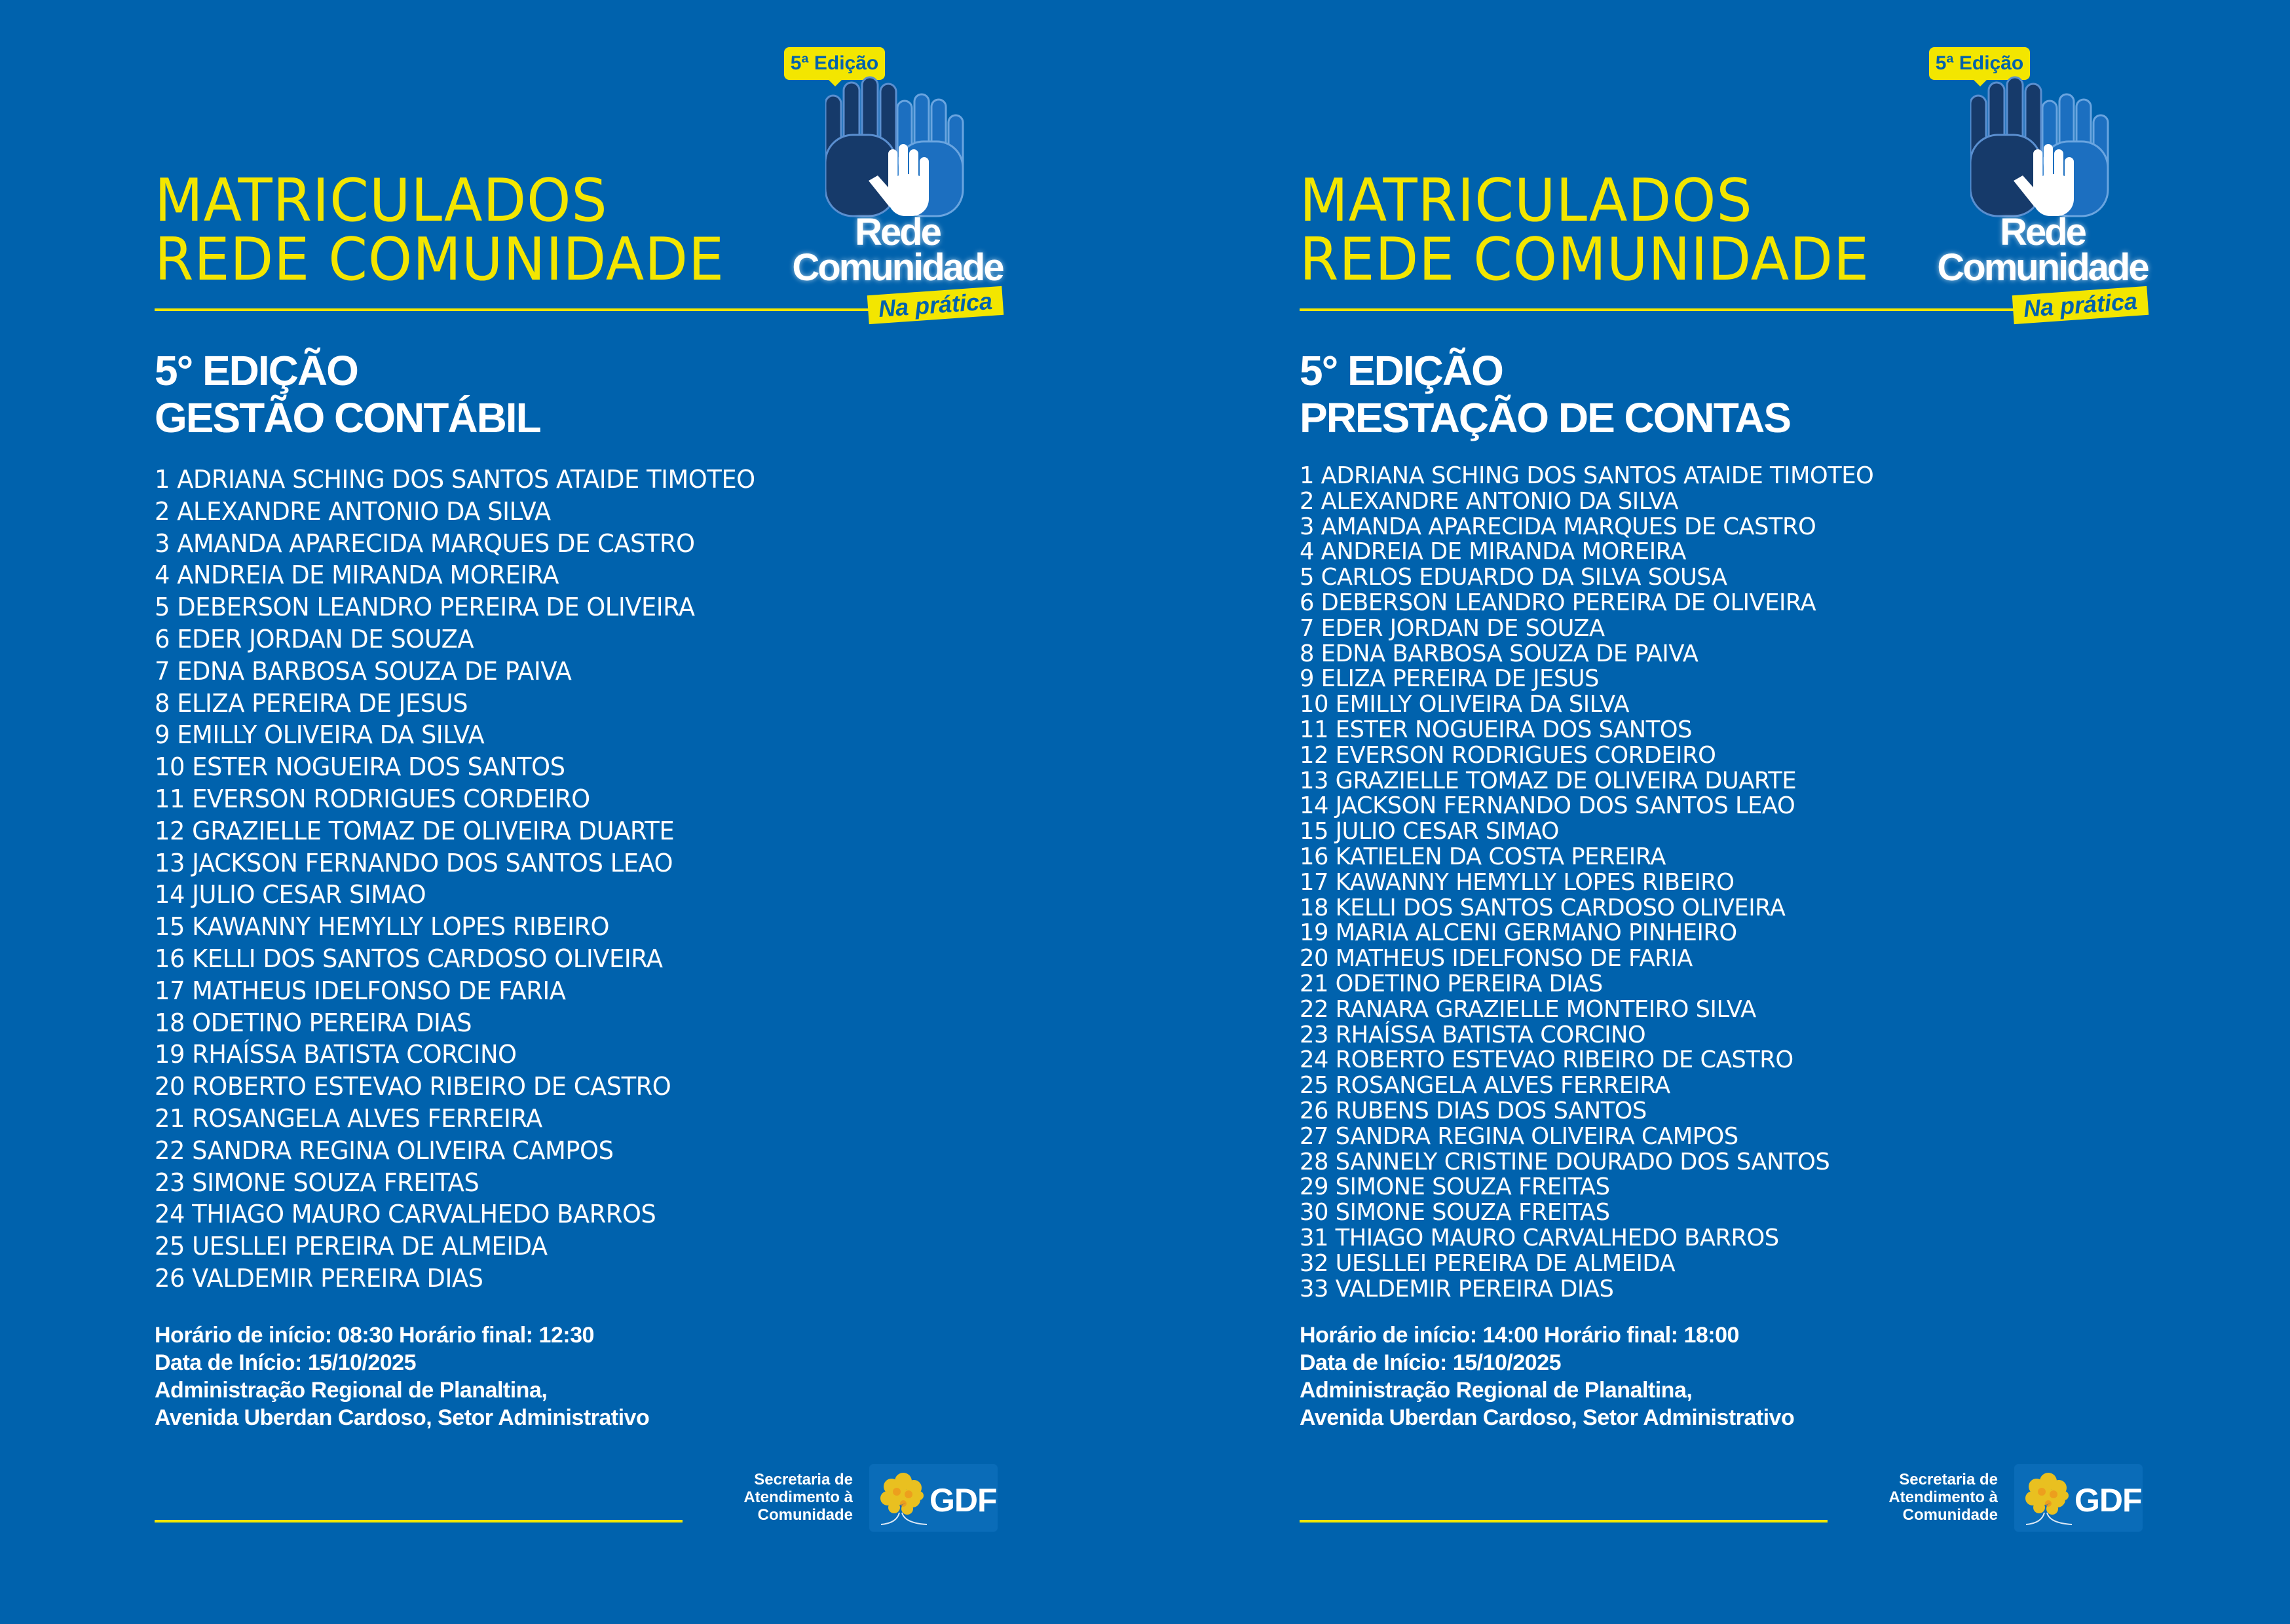  I want to click on logo-tagline: Na prática, so click(936, 305).